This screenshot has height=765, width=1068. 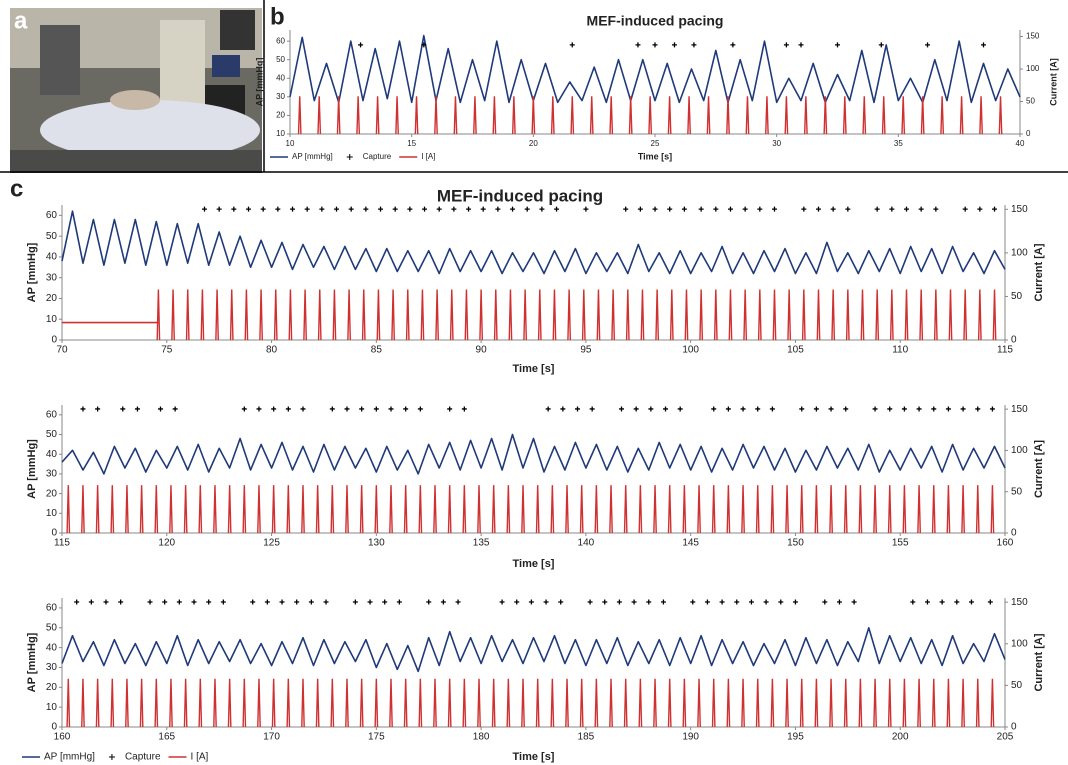 What do you see at coordinates (62, 350) in the screenshot?
I see `x-tick-label: 70` at bounding box center [62, 350].